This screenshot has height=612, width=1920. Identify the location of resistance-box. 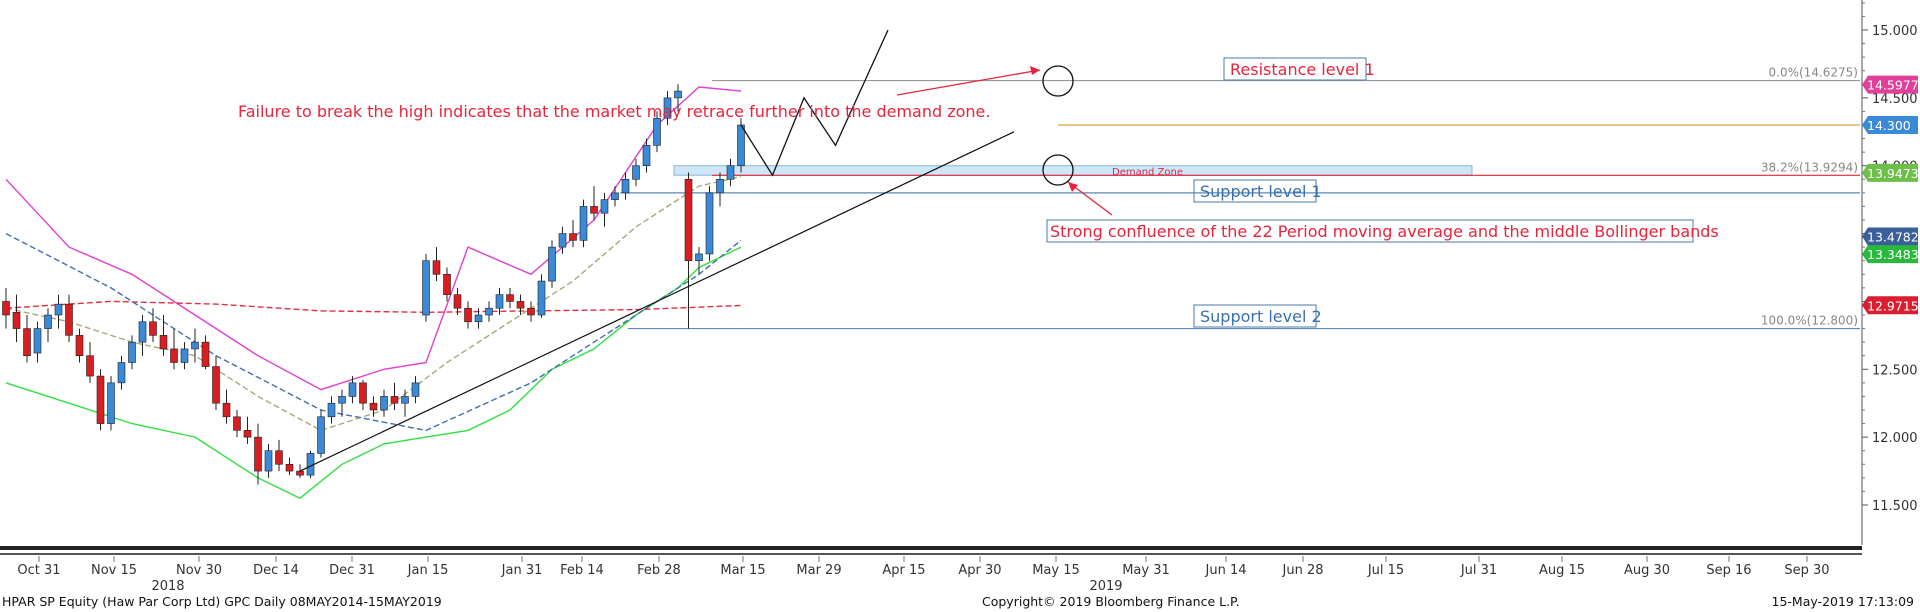
(1295, 69).